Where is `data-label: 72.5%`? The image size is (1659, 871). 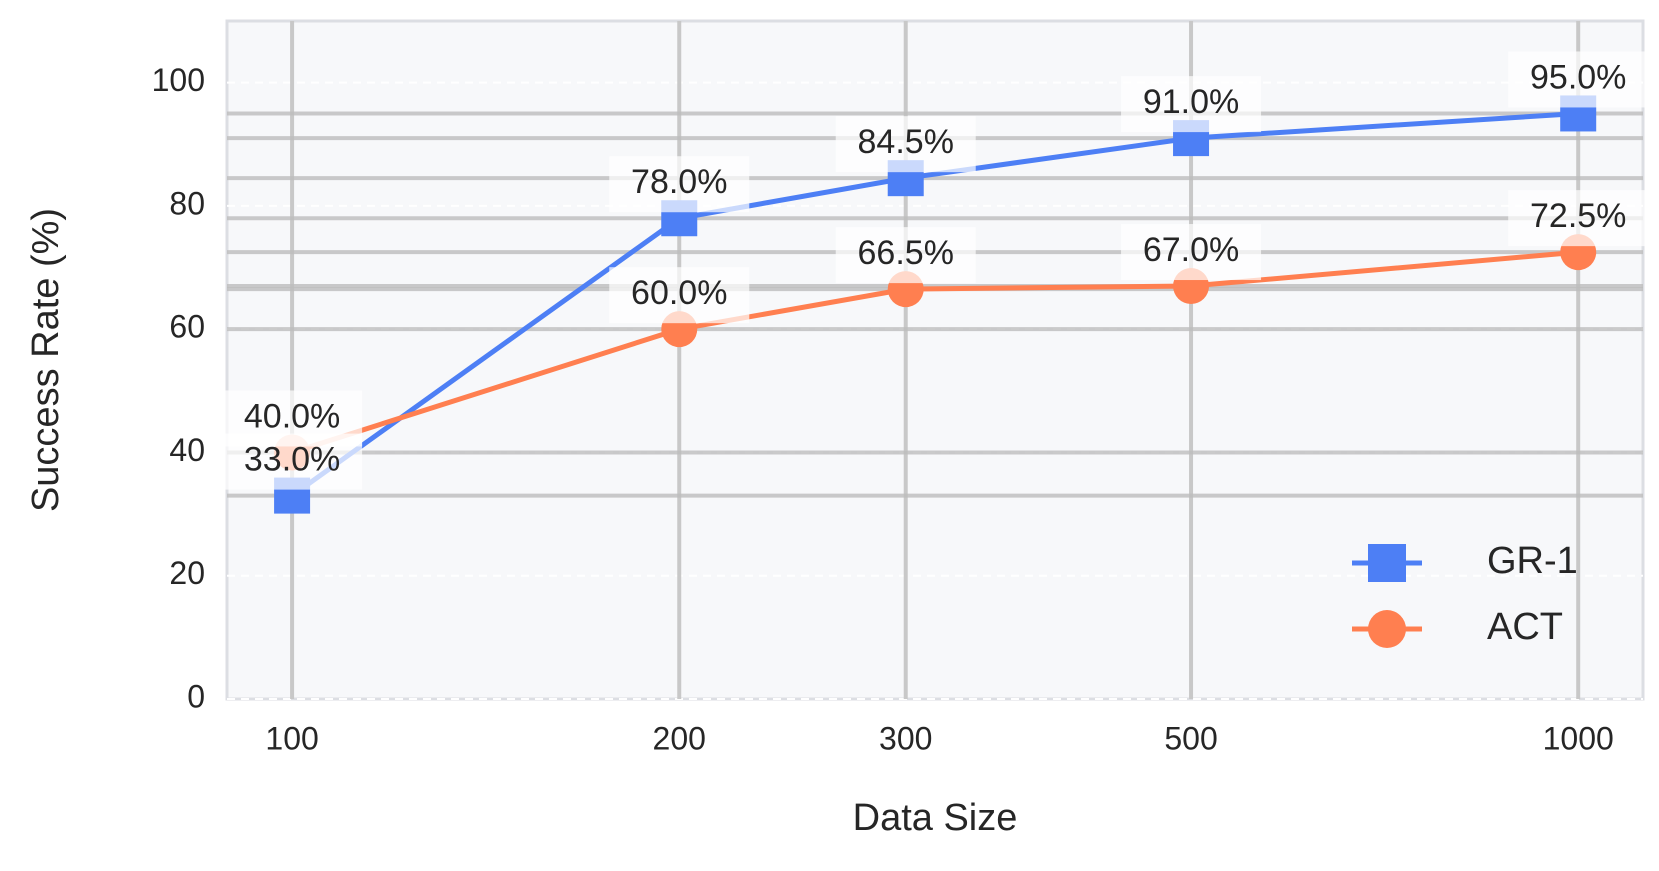
data-label: 72.5% is located at coordinates (1578, 216).